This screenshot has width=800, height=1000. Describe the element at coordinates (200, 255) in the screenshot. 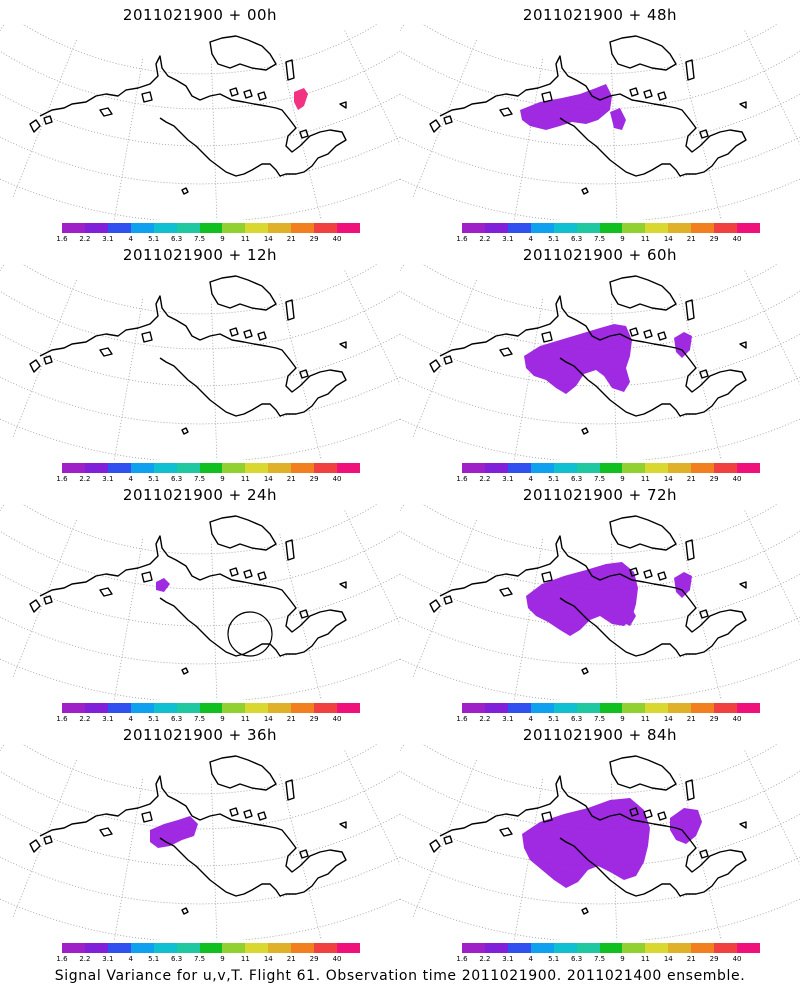

I see `panel-title: 2011021900 + 12h` at that location.